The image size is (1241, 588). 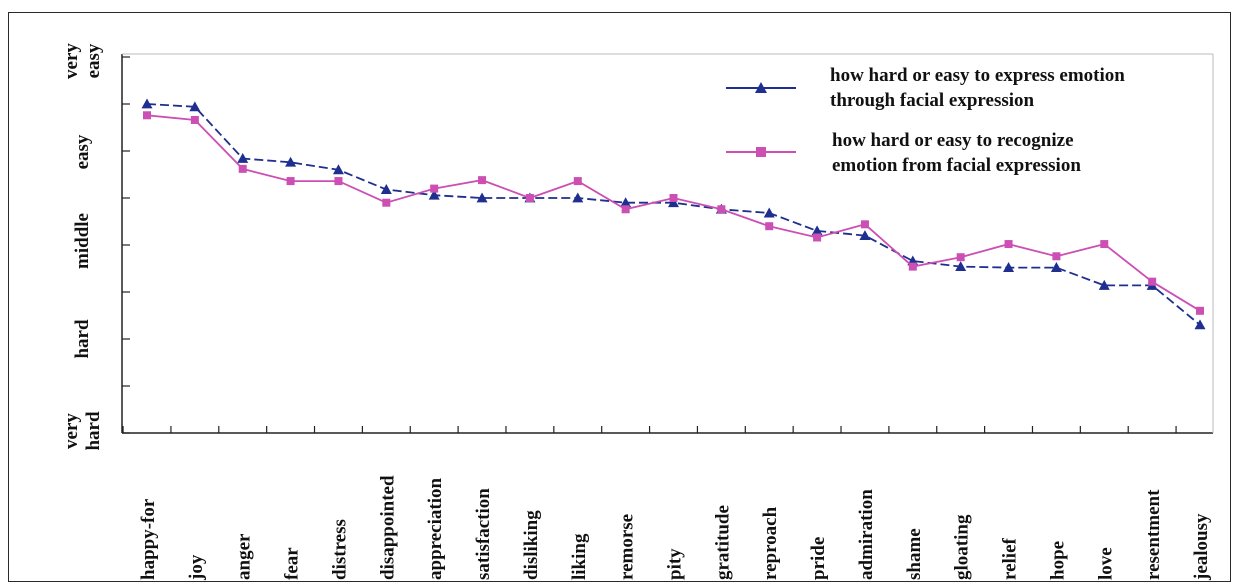 What do you see at coordinates (93, 60) in the screenshot?
I see `y-label-4: easy` at bounding box center [93, 60].